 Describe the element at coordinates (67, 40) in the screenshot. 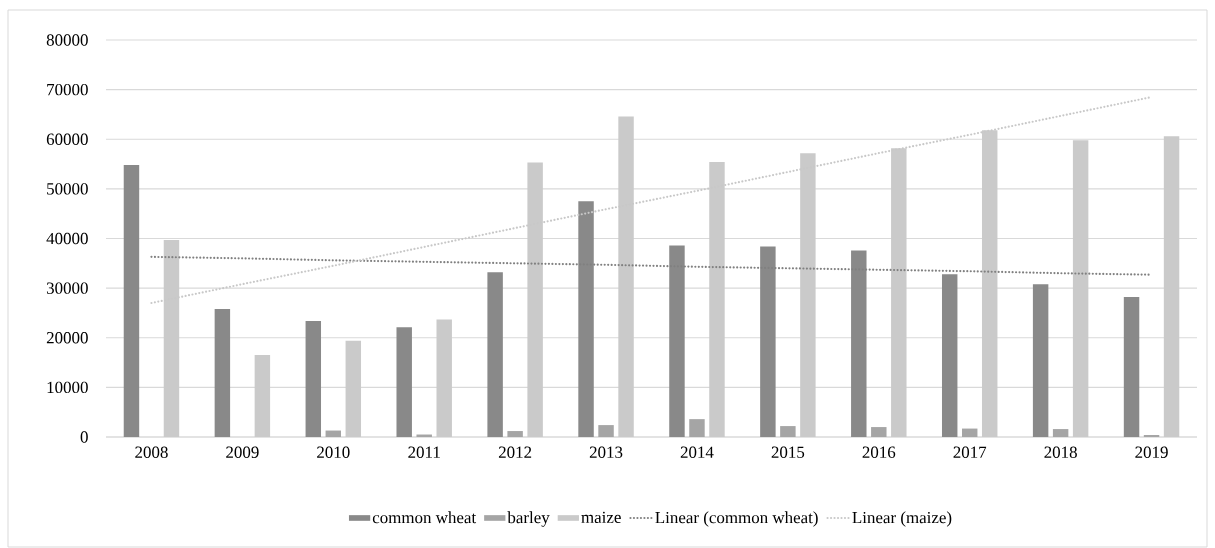

I see `y-tick-label: 80000` at that location.